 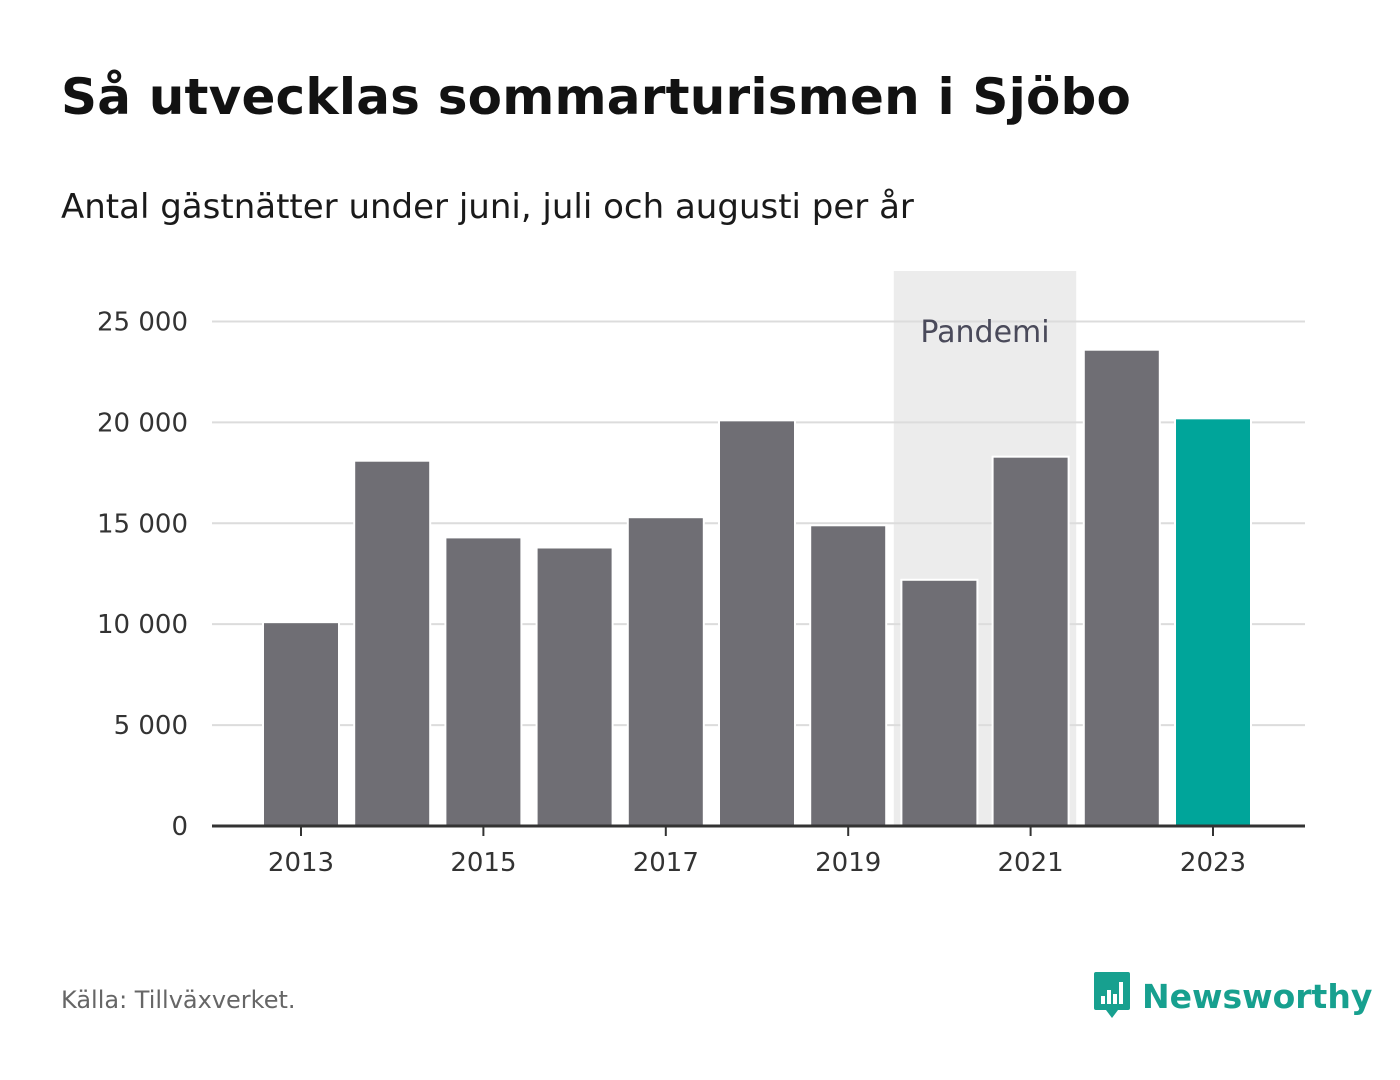 I want to click on x-tick-label: 2021, so click(x=1031, y=863).